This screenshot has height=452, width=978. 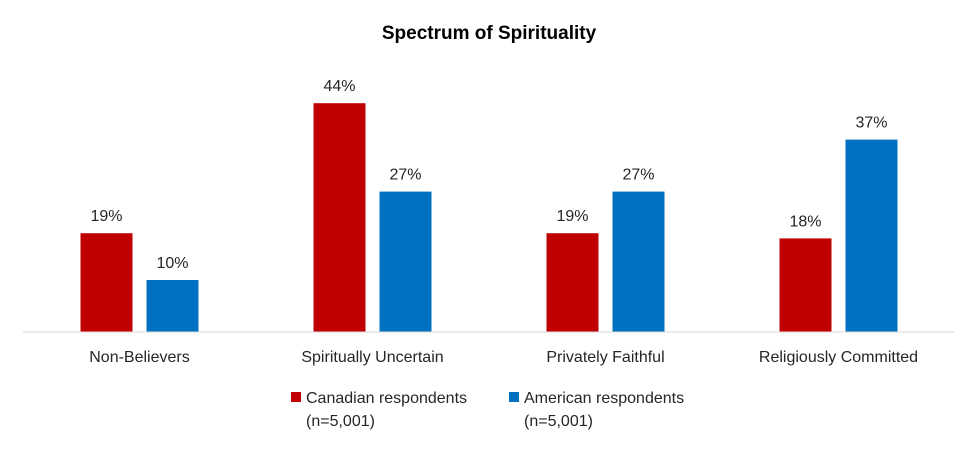 What do you see at coordinates (871, 123) in the screenshot?
I see `data-label-american-4: 37%` at bounding box center [871, 123].